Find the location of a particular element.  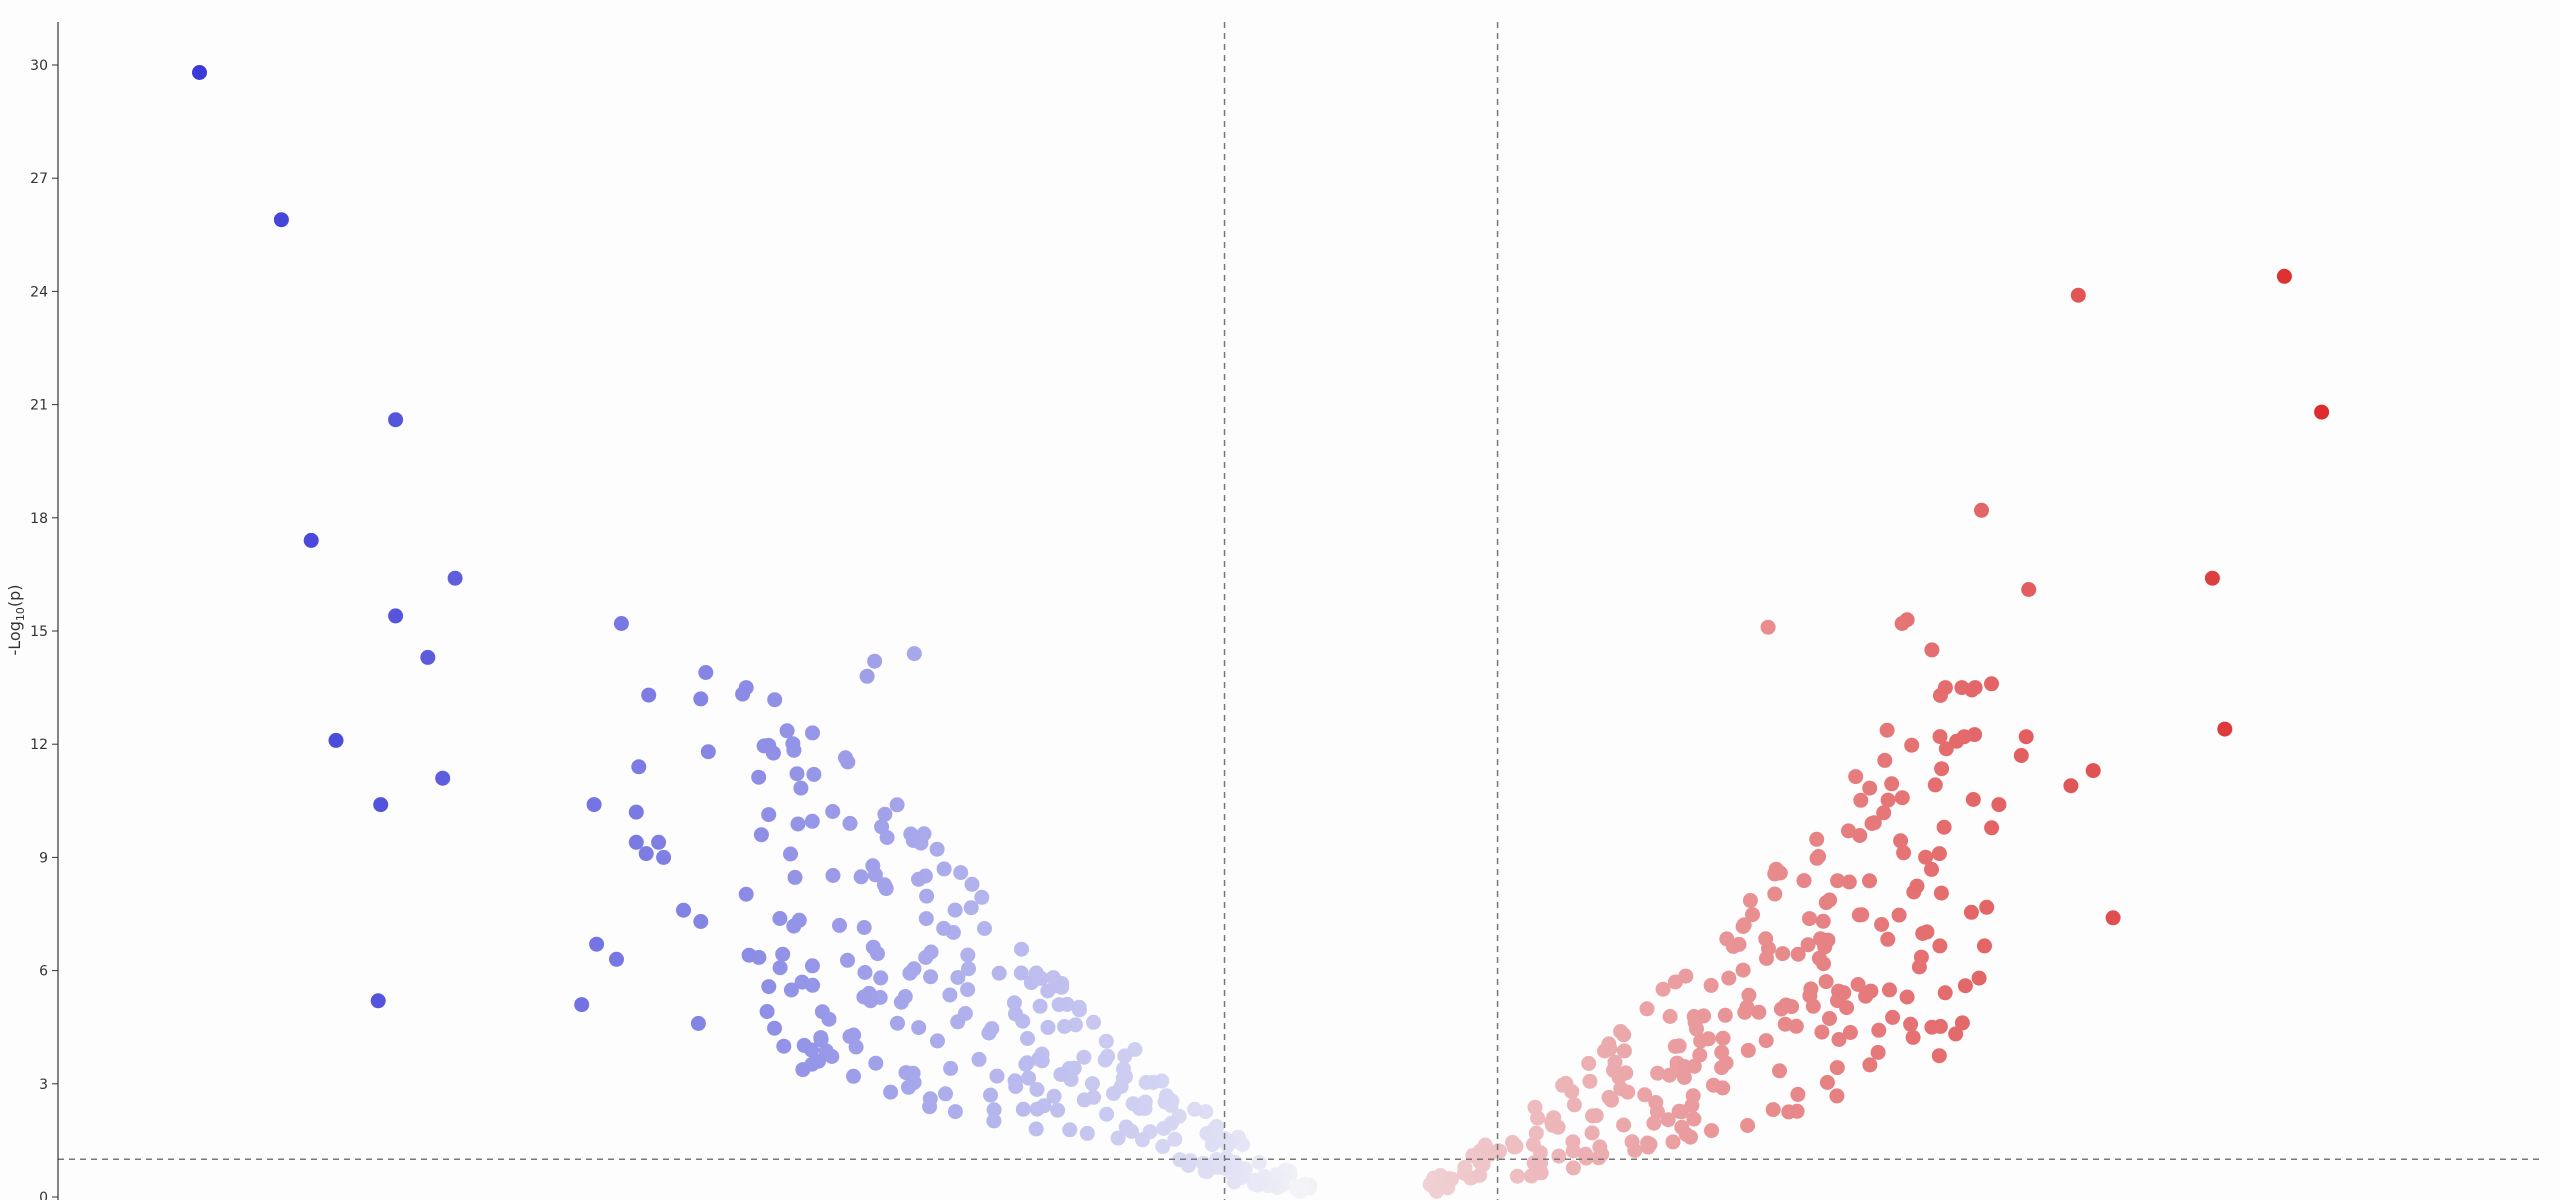

y-axis-label-main: -Log is located at coordinates (14, 638).